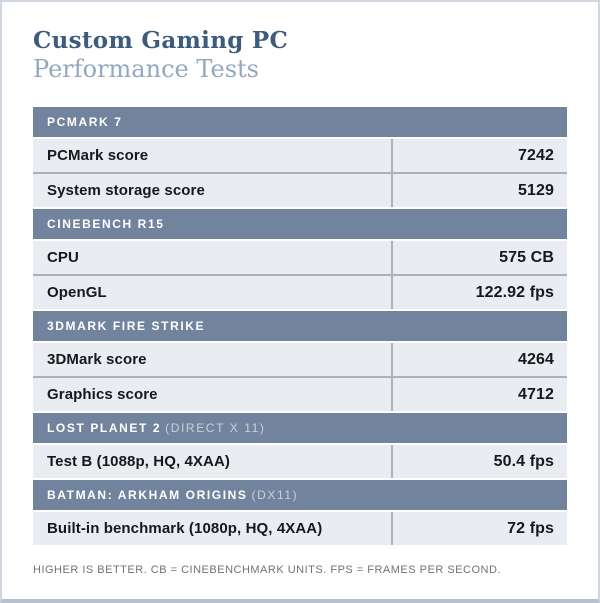  I want to click on section-header: CINEBENCH R15, so click(300, 224).